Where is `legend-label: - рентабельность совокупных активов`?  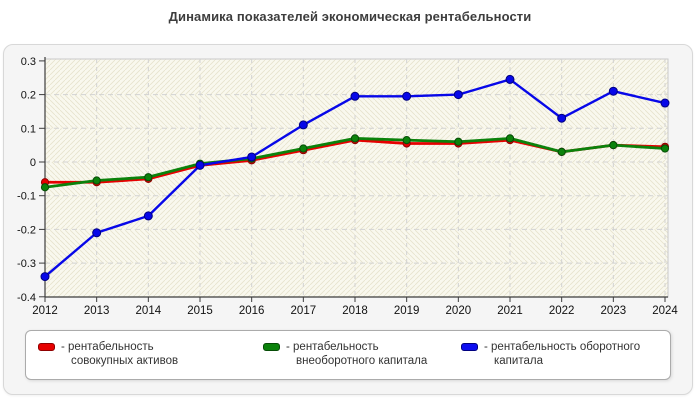
legend-label: - рентабельность совокупных активов is located at coordinates (120, 354).